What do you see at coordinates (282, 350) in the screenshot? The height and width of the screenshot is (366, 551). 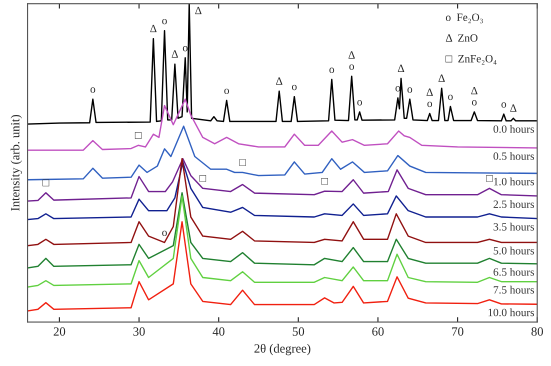 I see `x-axis-title: 2θ (degree)` at bounding box center [282, 350].